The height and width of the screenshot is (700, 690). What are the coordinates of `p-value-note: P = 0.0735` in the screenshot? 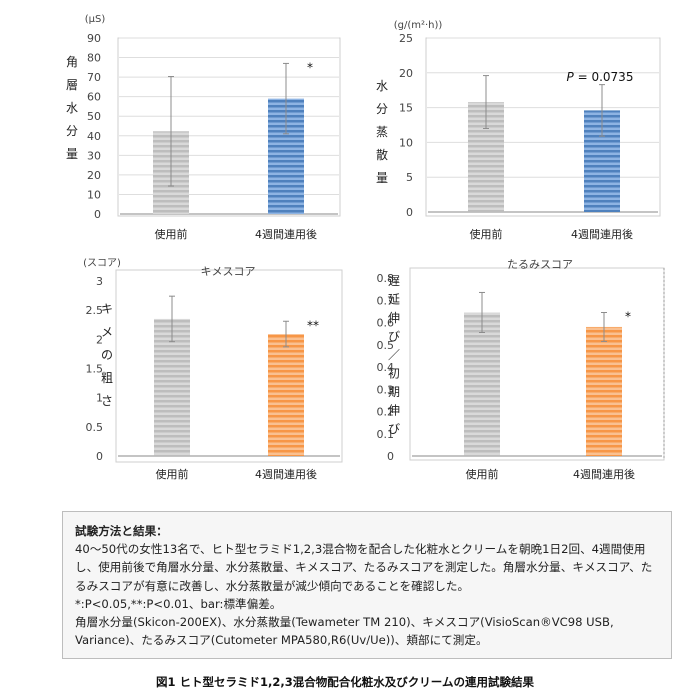 It's located at (600, 77).